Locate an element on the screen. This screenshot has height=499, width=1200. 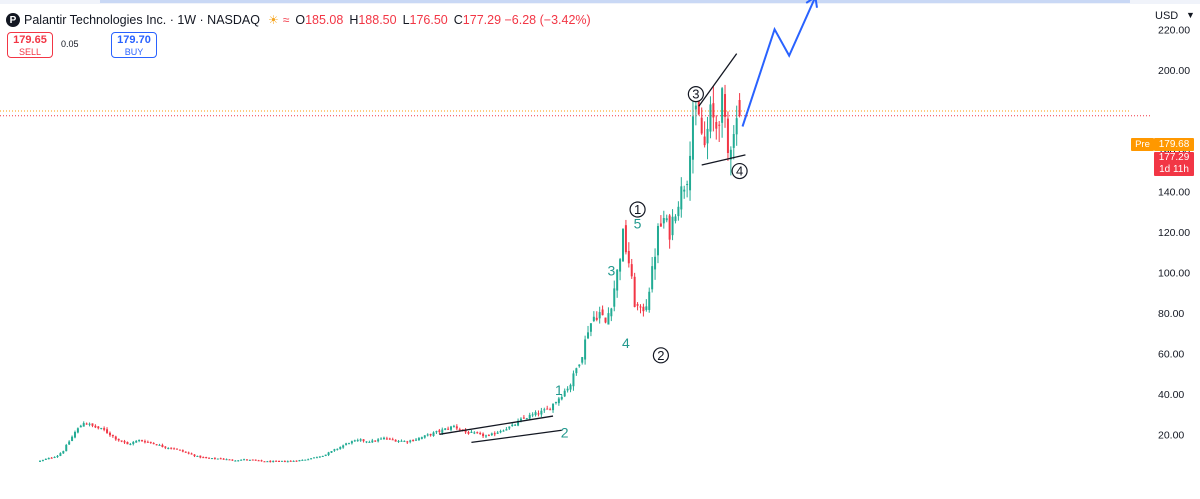
y-tick-label: 20.00 is located at coordinates (1171, 435).